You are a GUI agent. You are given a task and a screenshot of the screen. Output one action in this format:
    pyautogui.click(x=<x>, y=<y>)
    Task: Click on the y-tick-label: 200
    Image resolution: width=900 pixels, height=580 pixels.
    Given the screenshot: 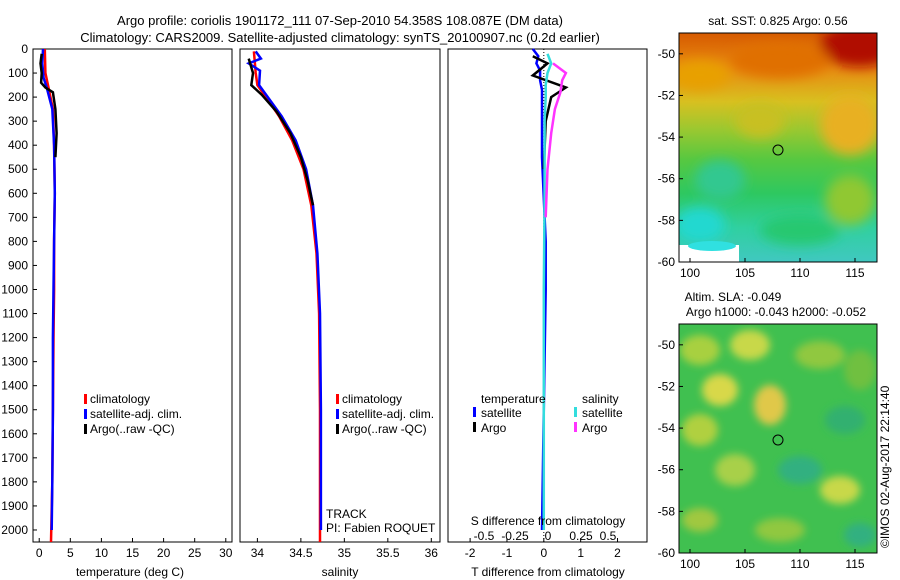 What is the action you would take?
    pyautogui.click(x=18, y=97)
    